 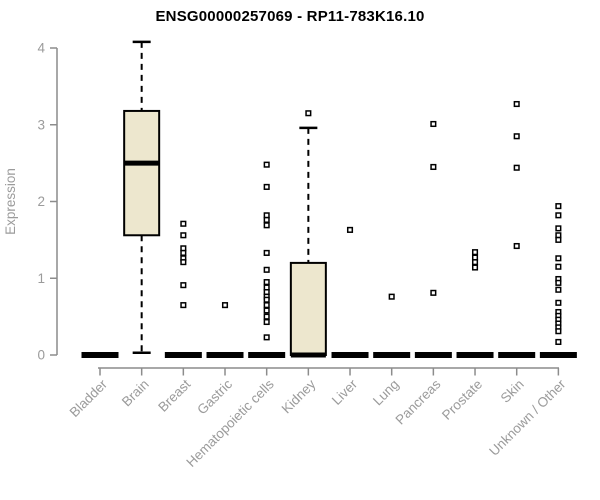 I want to click on y-tick-label: 1, so click(x=41, y=278).